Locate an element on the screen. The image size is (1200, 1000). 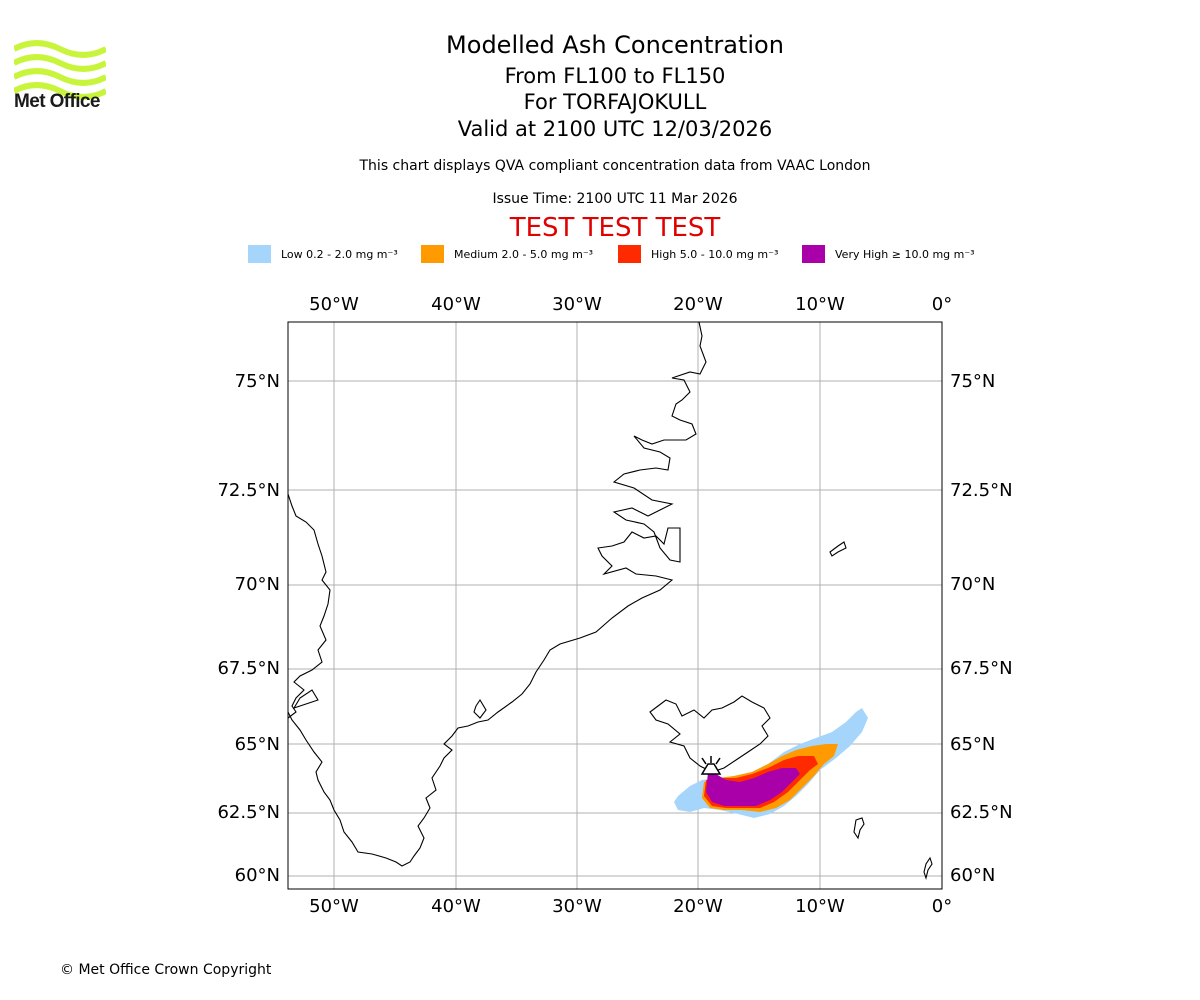
lon-label-bottom-20w: 20°W is located at coordinates (698, 906).